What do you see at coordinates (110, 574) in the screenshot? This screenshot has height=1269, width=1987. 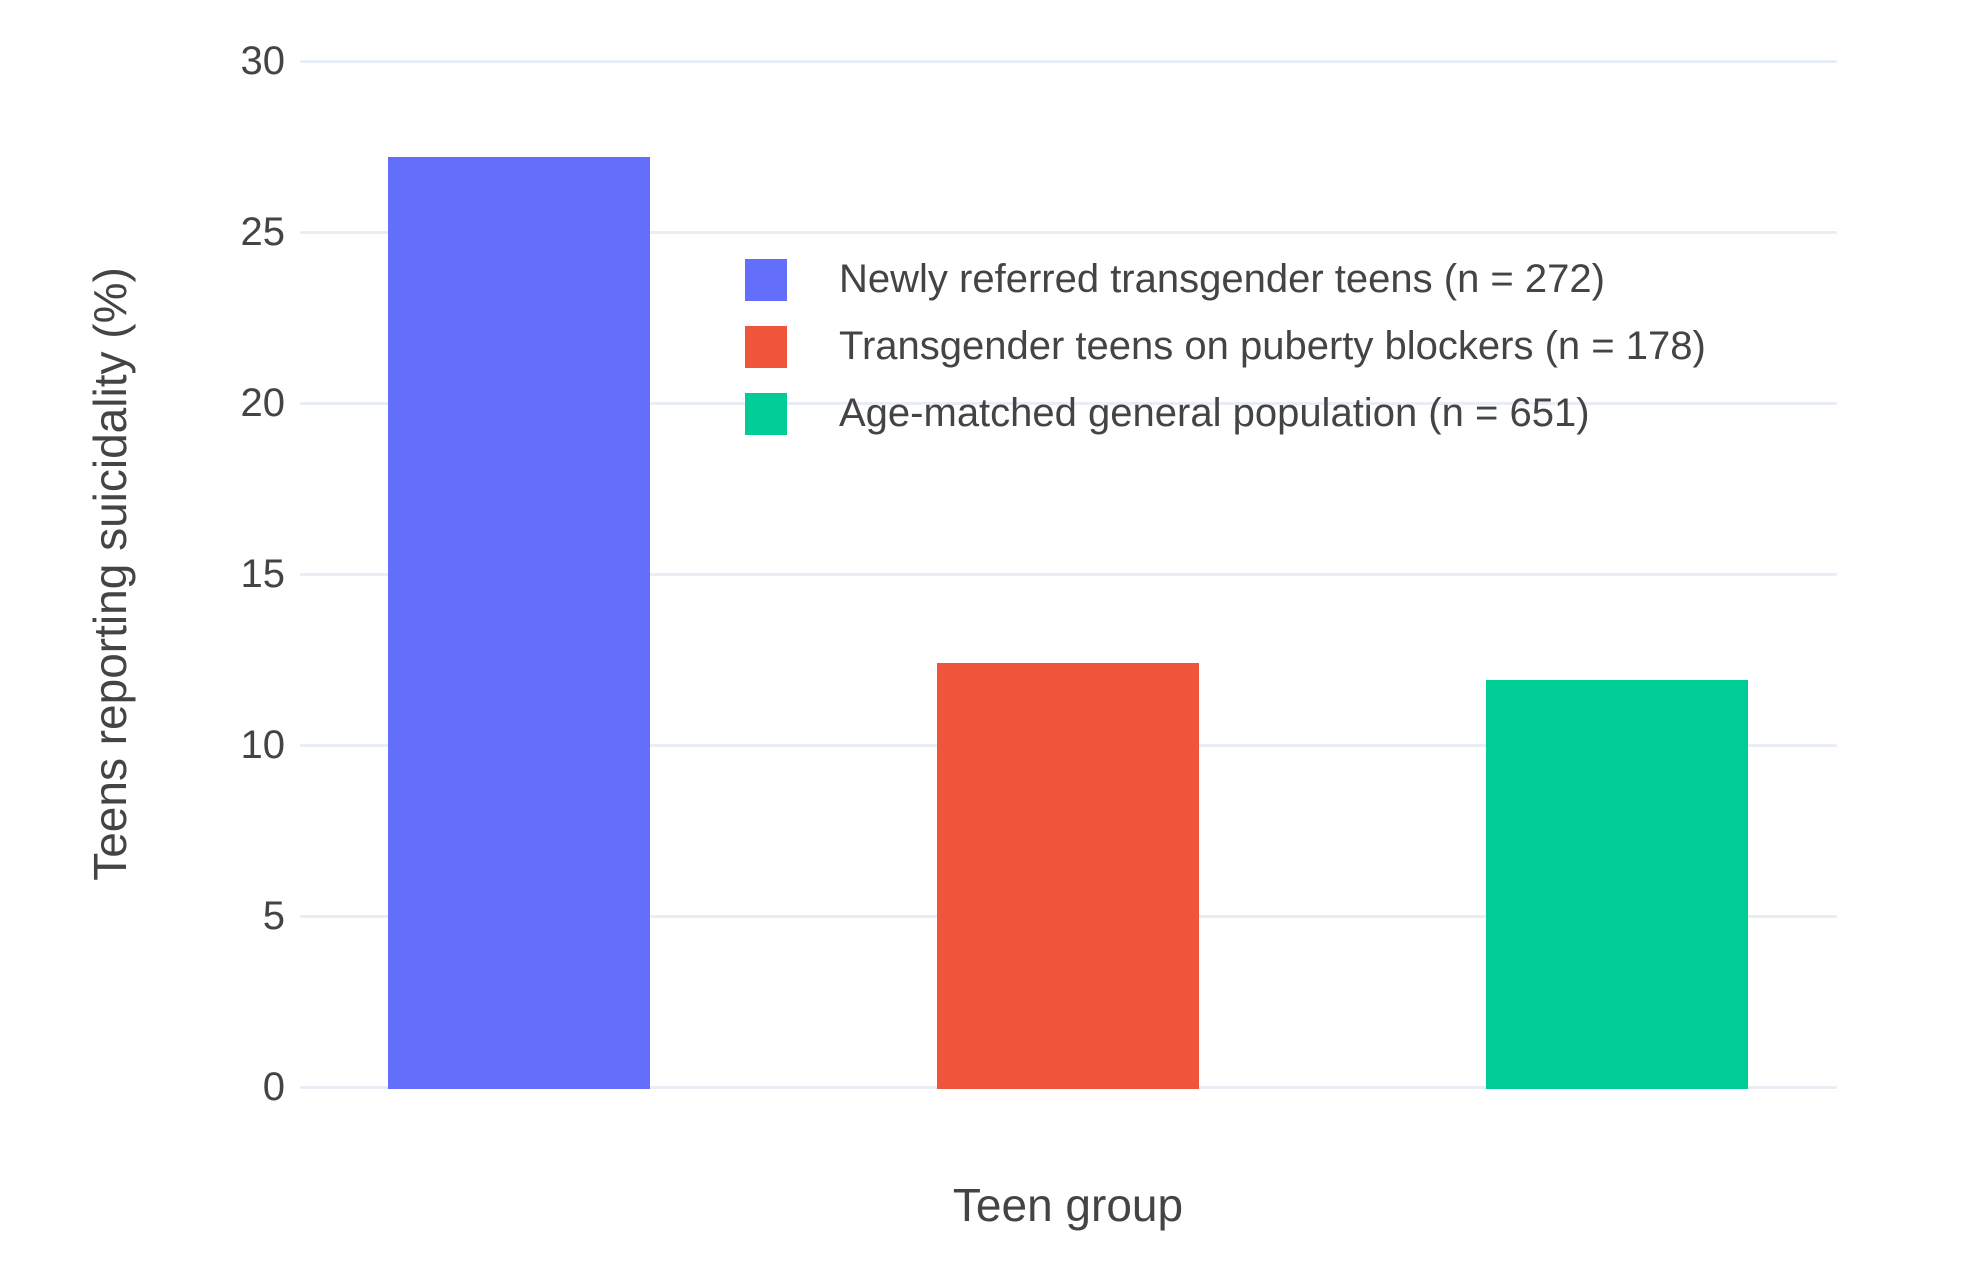 I see `y-axis-title: Teens reporting suicidality (%)` at bounding box center [110, 574].